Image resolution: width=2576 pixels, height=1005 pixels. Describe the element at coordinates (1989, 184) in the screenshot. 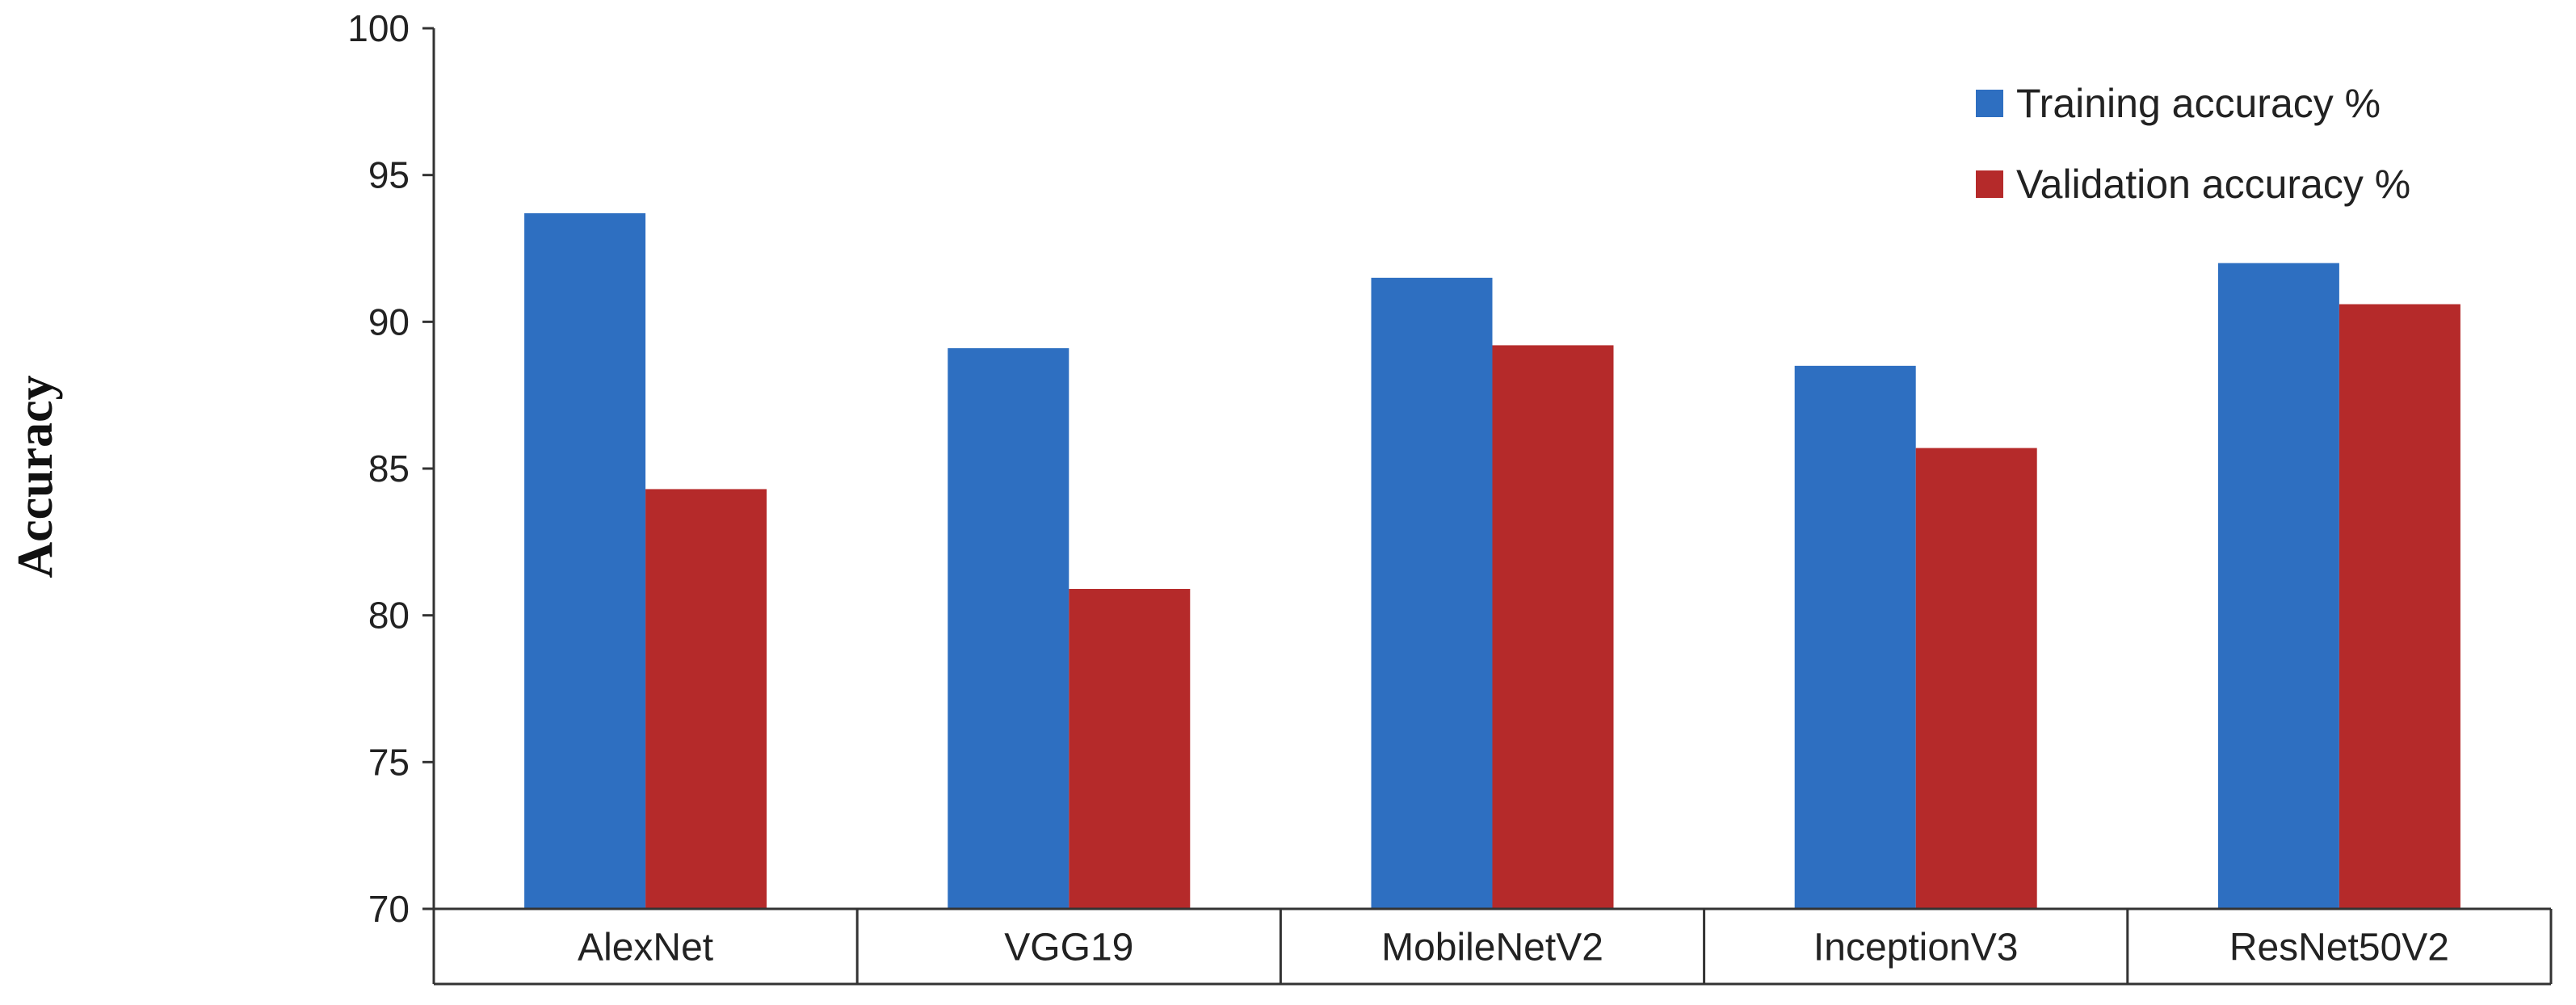

I see `legend-swatch-validation` at that location.